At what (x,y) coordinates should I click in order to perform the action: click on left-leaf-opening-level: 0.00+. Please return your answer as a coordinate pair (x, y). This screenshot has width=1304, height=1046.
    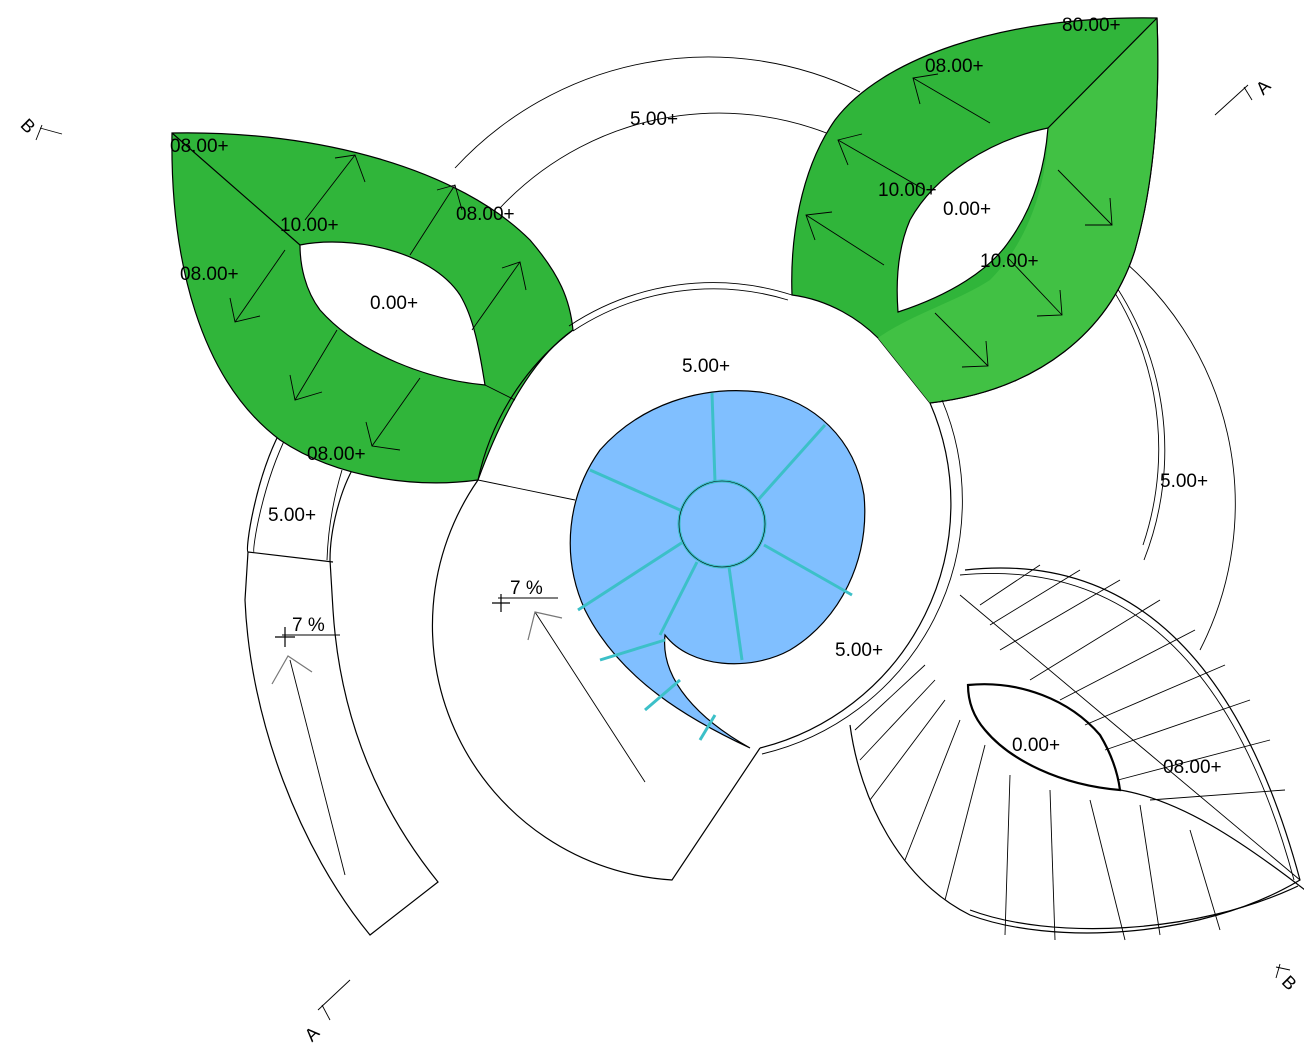
    Looking at the image, I should click on (394, 303).